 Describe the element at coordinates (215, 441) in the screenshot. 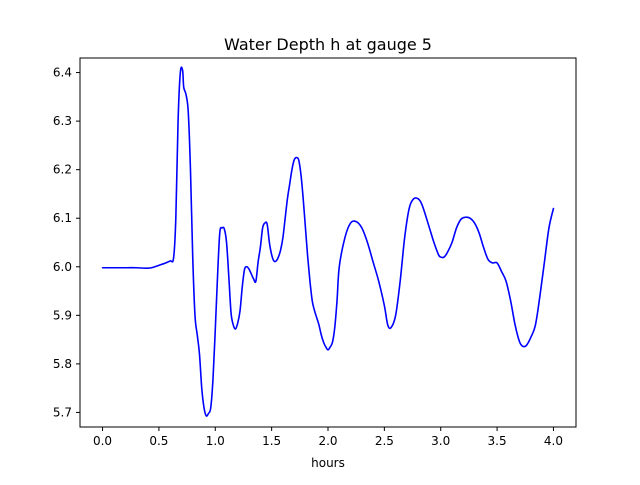

I see `x-tick-label: 1.0` at that location.